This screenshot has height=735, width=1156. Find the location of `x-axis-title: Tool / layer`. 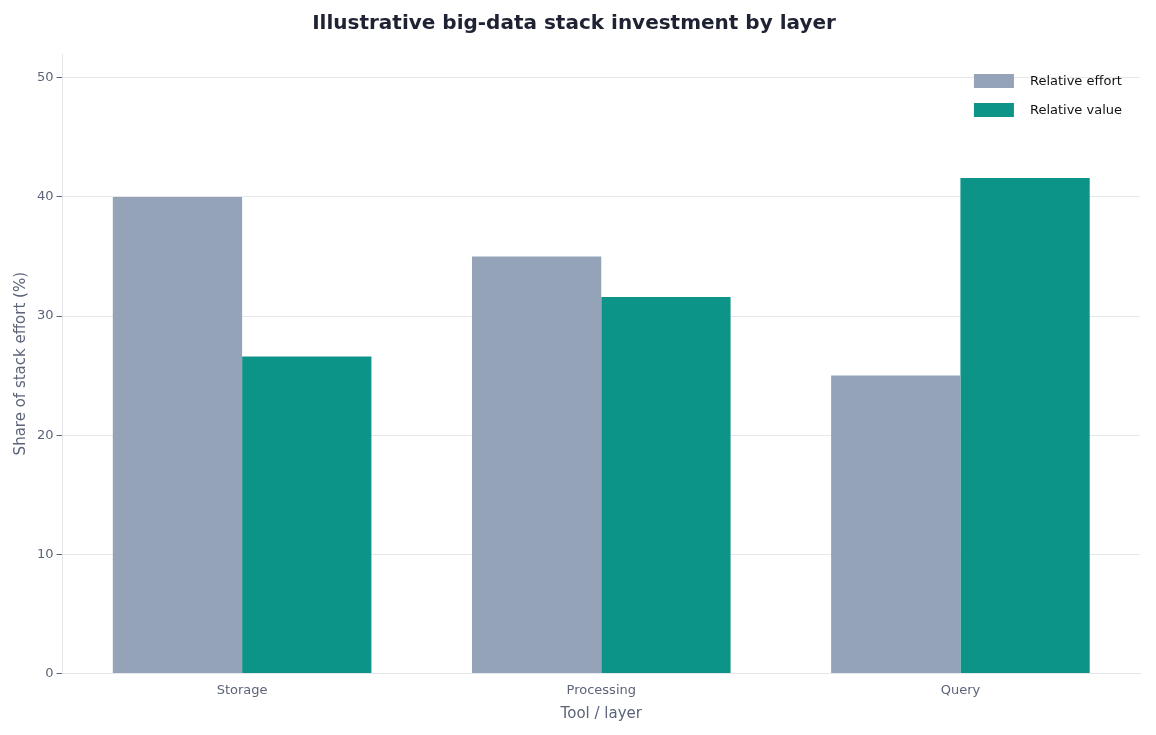

x-axis-title: Tool / layer is located at coordinates (601, 712).